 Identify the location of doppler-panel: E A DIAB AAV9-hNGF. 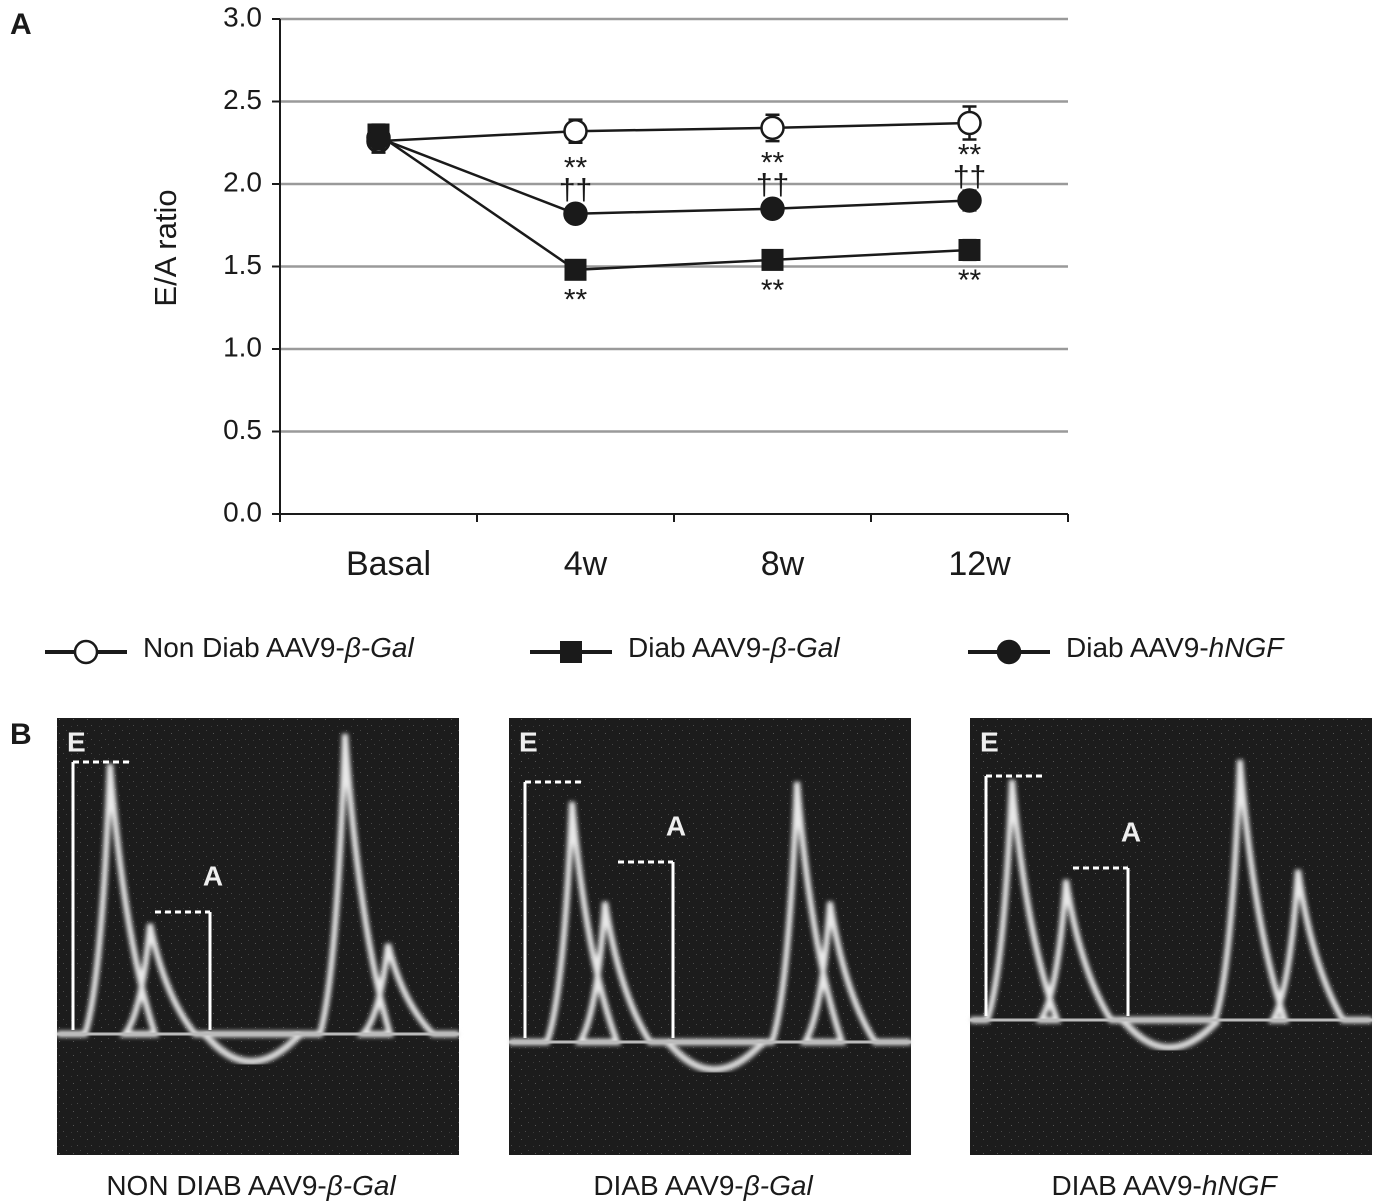
(1171, 959).